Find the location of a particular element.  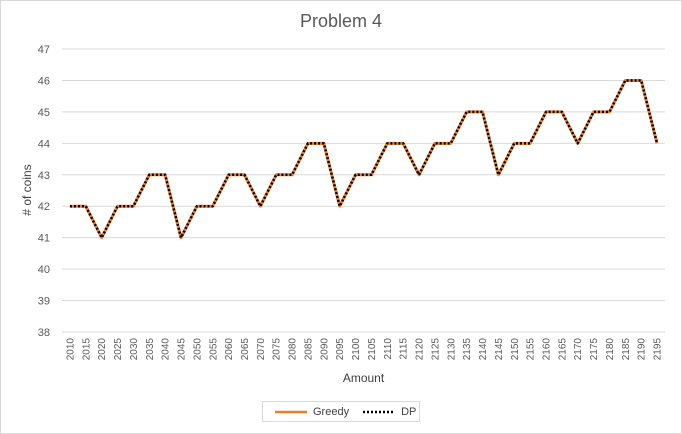

x-tick-label: 2025 is located at coordinates (118, 349).